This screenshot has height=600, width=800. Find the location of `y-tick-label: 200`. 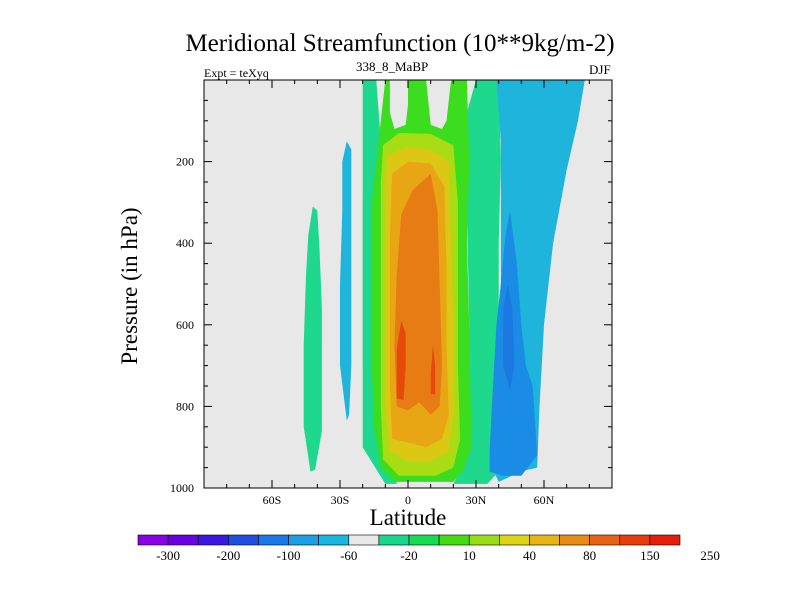

y-tick-label: 200 is located at coordinates (185, 162).